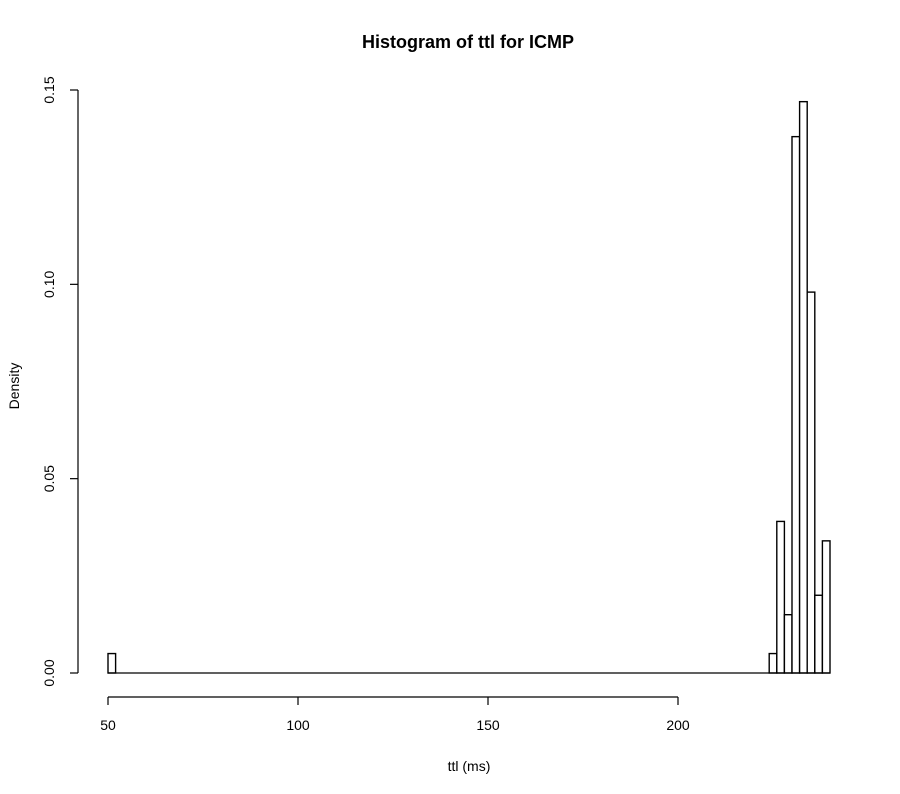  What do you see at coordinates (678, 725) in the screenshot?
I see `x-tick-label: 200` at bounding box center [678, 725].